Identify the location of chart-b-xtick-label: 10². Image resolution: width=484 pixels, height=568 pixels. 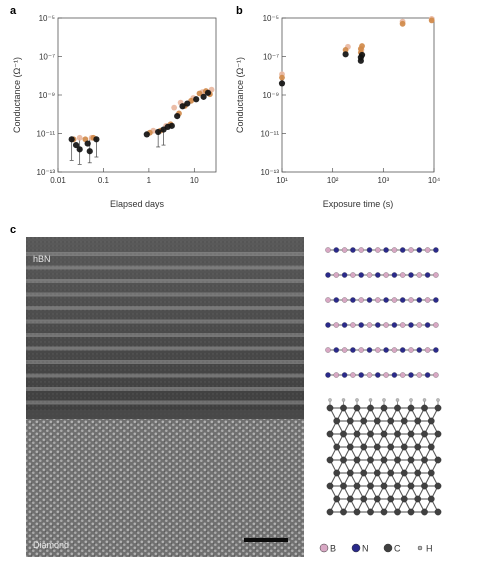
(333, 180).